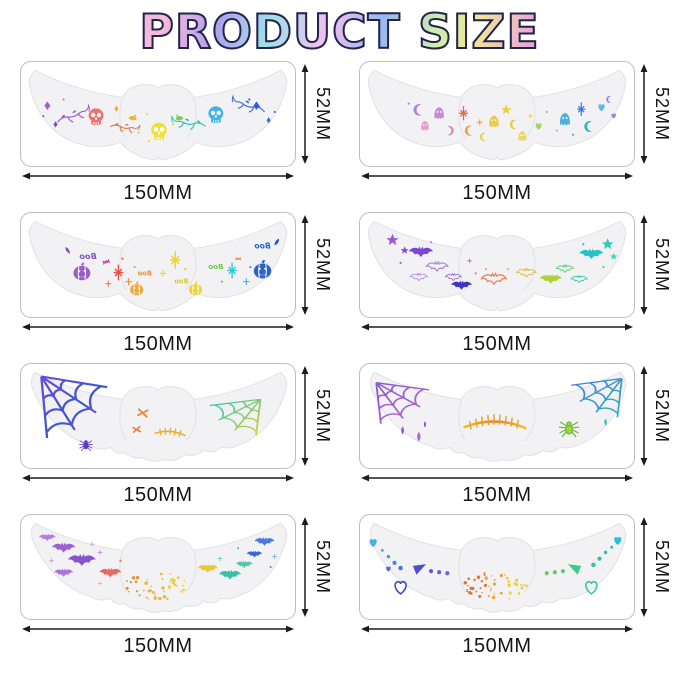 This screenshot has height=679, width=679. I want to click on panel-ghosts-moons: 52MM 150MM, so click(515, 133).